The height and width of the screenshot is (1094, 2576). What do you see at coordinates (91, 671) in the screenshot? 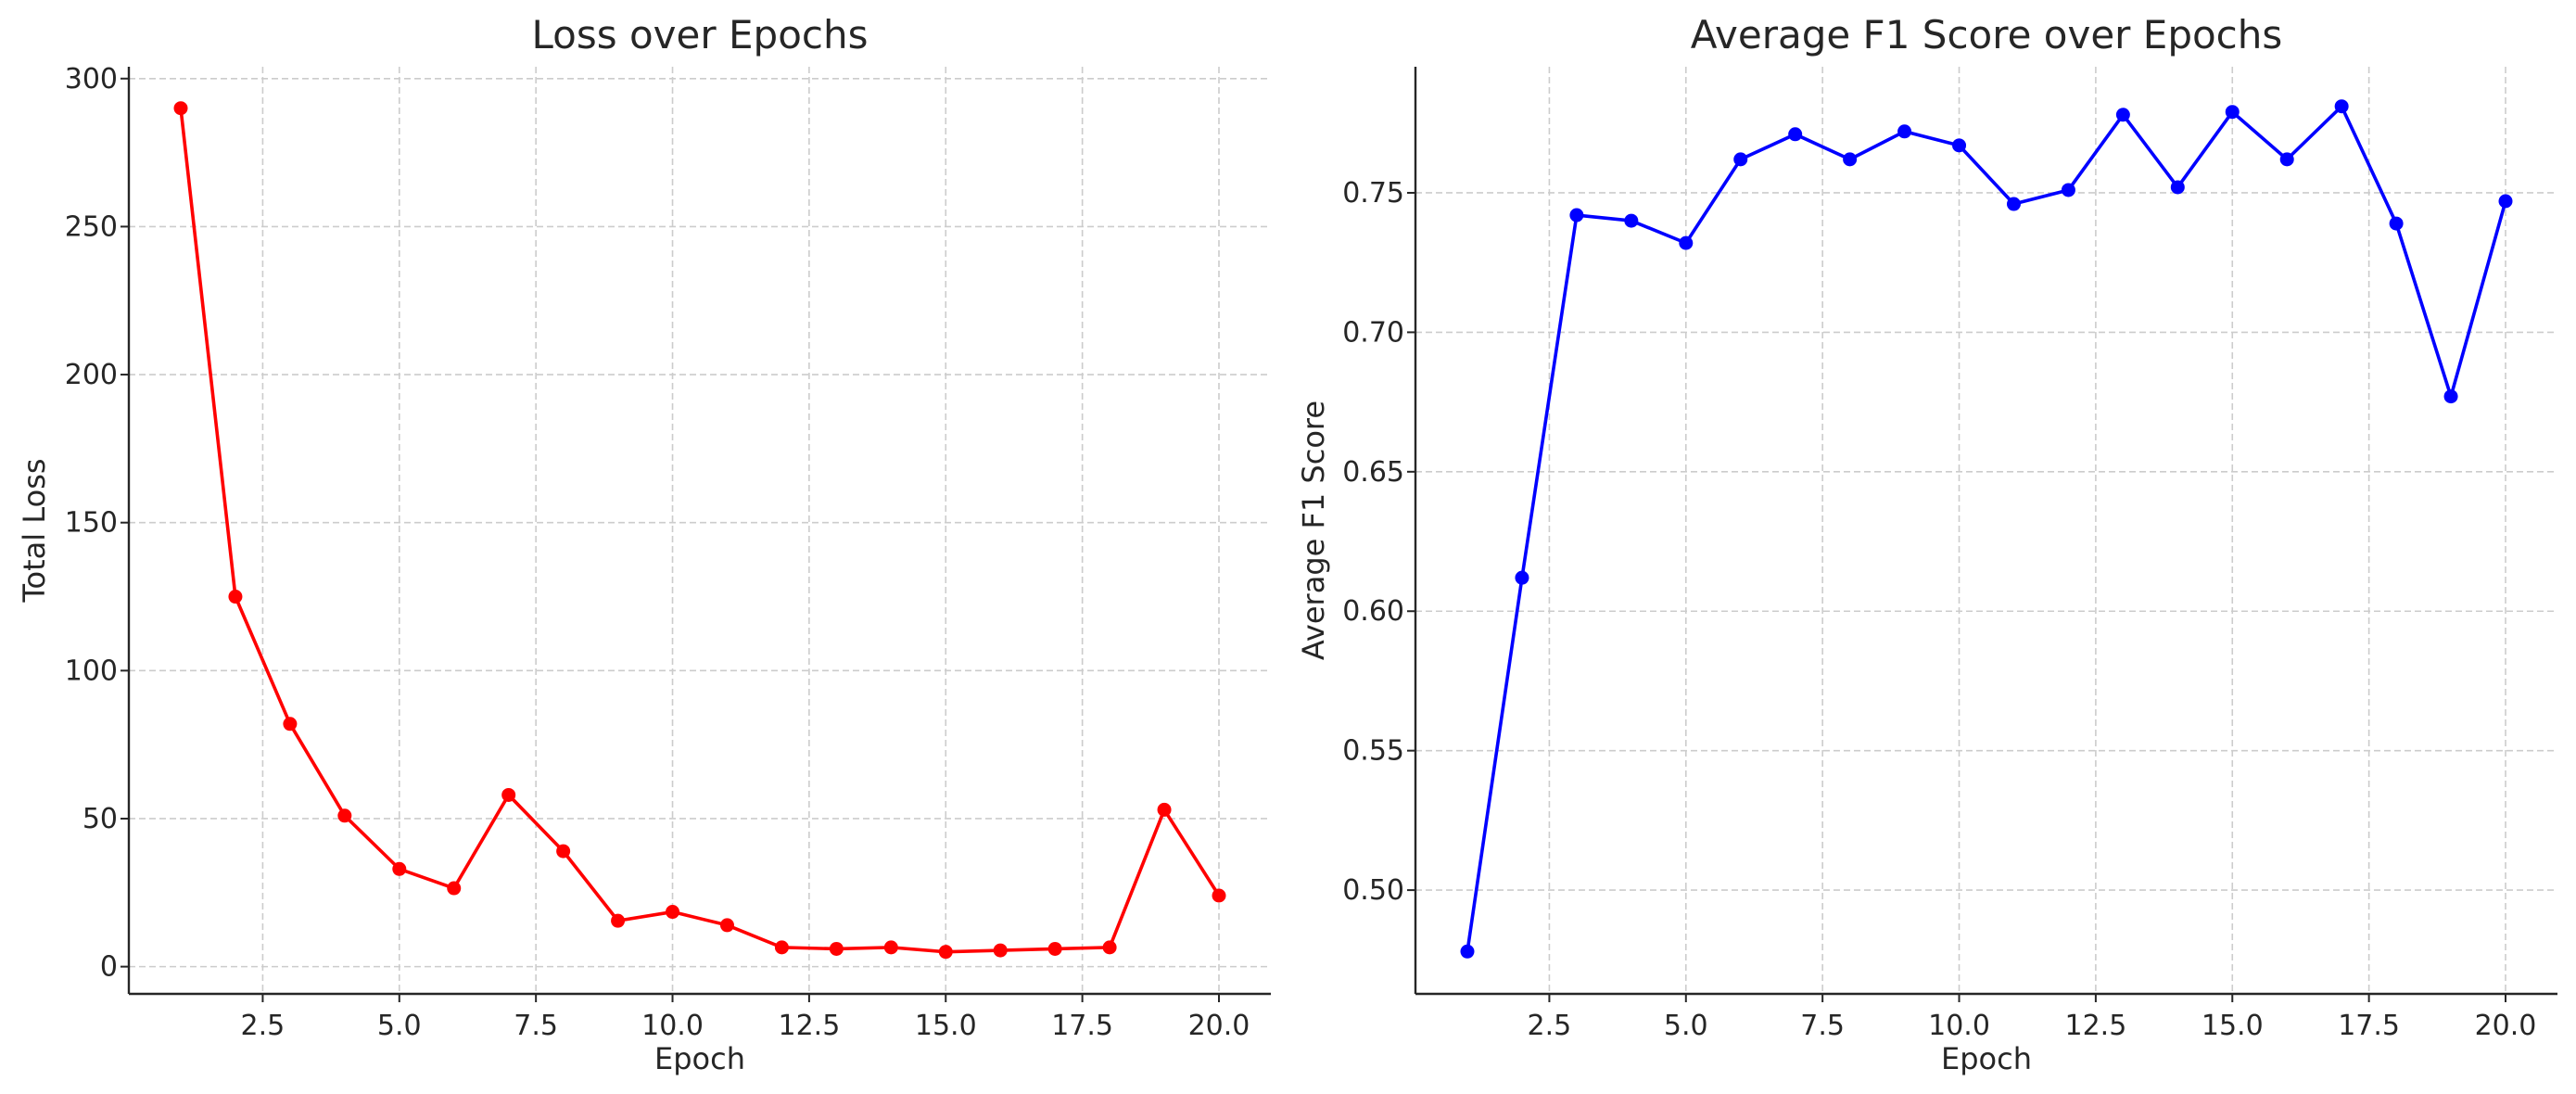
I see `y-tick-label: 100` at bounding box center [91, 671].